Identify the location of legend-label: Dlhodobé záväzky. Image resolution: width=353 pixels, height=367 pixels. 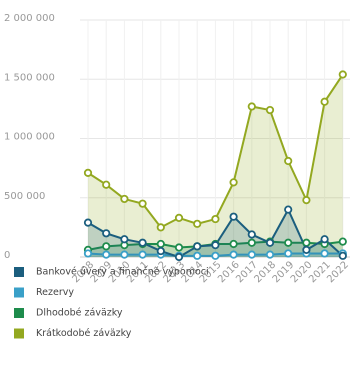
(79, 313).